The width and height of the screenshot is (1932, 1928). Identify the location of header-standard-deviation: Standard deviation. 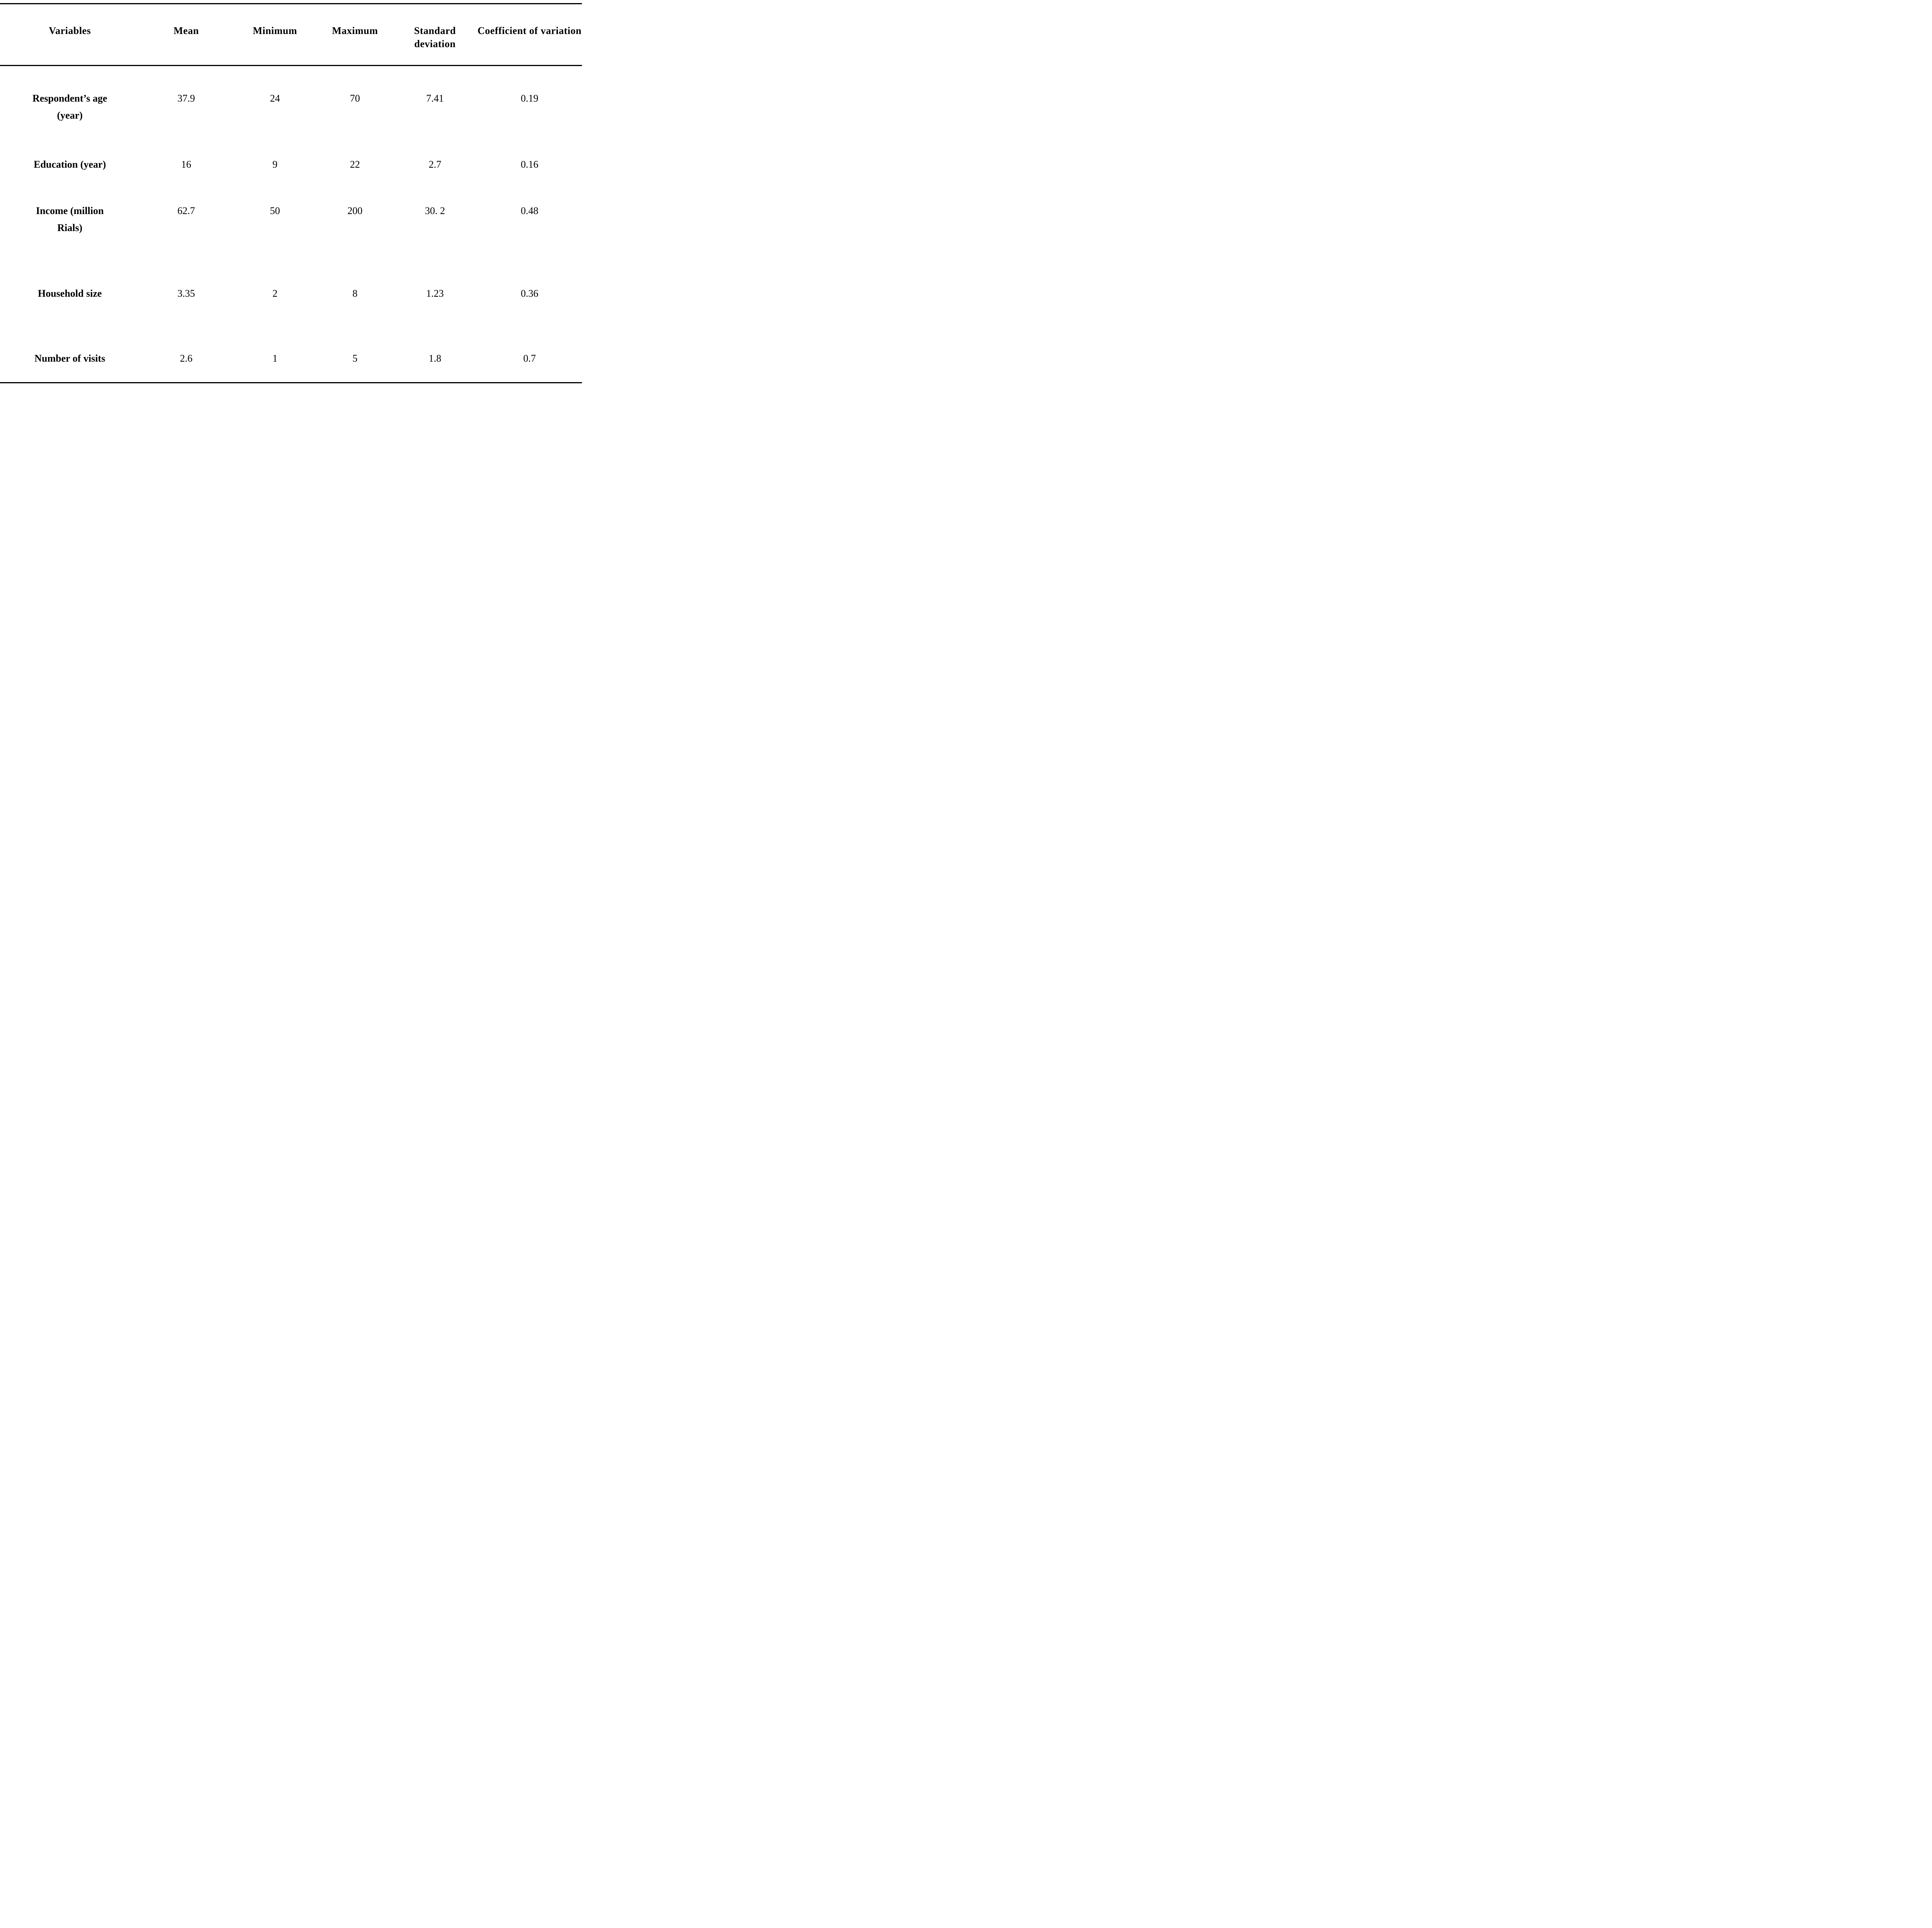
(435, 35).